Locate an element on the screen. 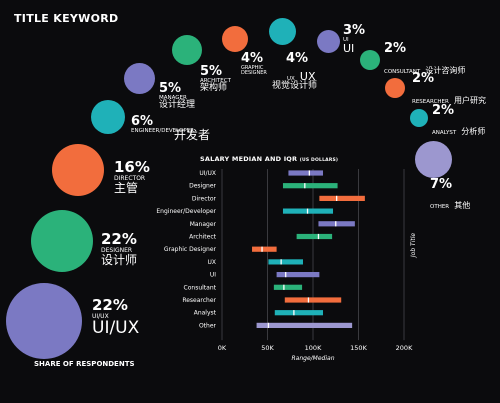  row-label: UI/UX is located at coordinates (207, 173).